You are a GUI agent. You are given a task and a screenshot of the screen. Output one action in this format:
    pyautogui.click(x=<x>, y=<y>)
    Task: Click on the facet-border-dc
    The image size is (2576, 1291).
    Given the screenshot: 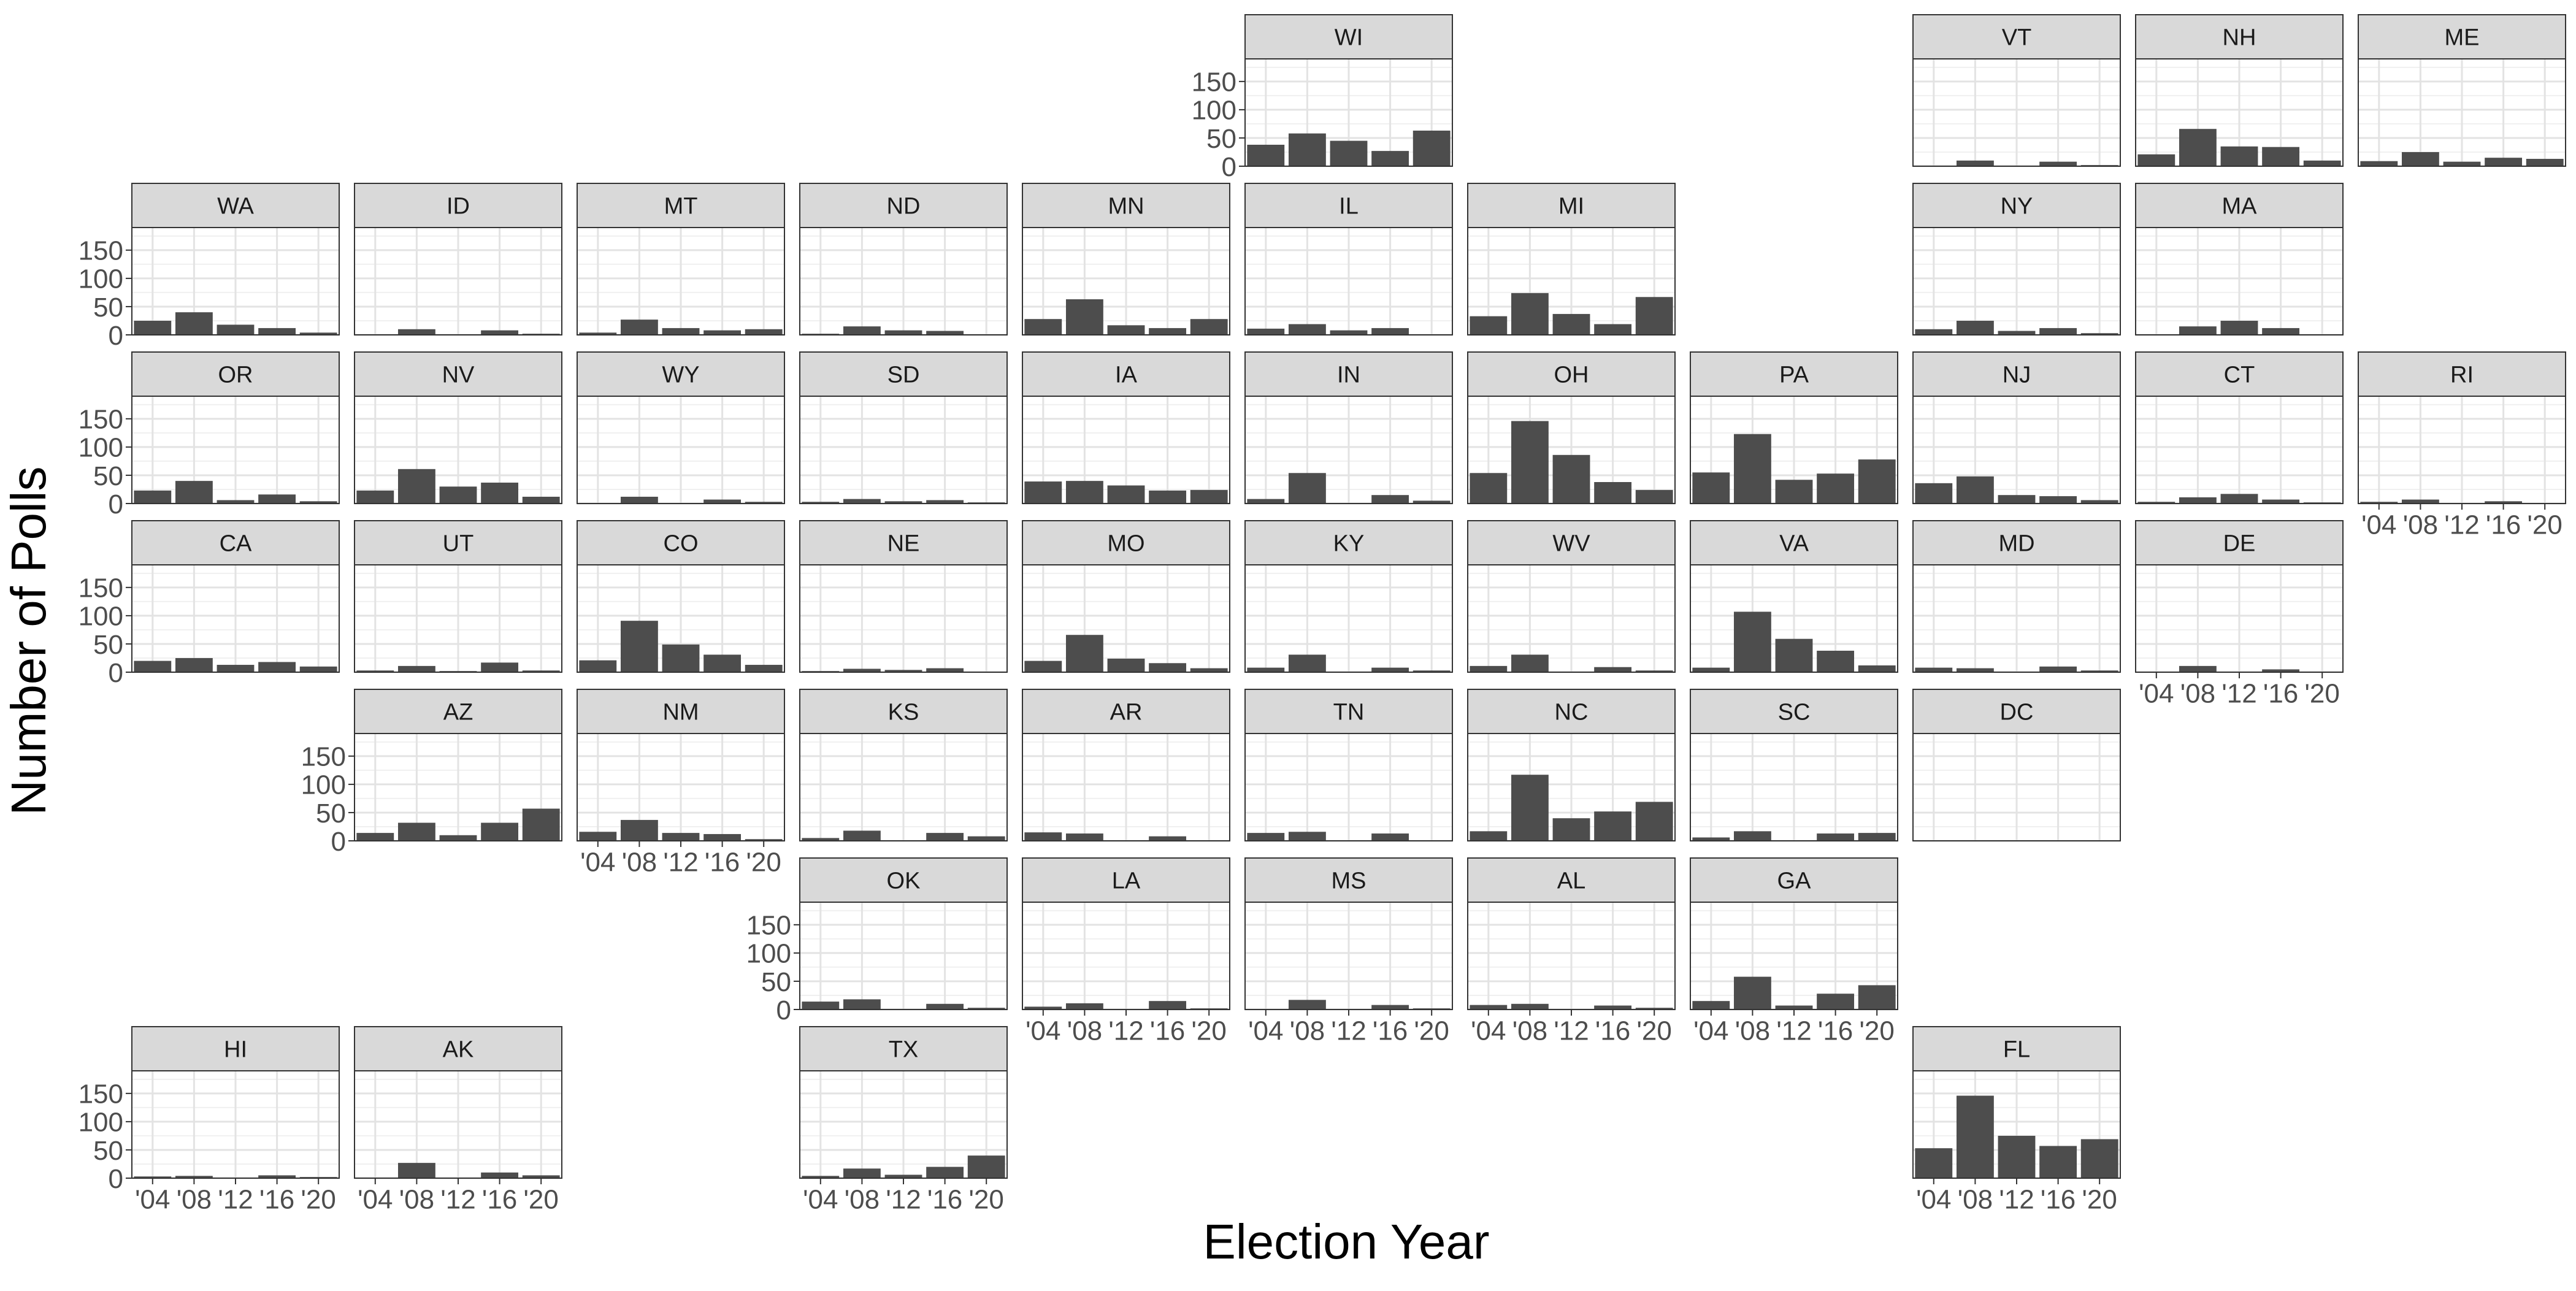 What is the action you would take?
    pyautogui.click(x=2016, y=787)
    